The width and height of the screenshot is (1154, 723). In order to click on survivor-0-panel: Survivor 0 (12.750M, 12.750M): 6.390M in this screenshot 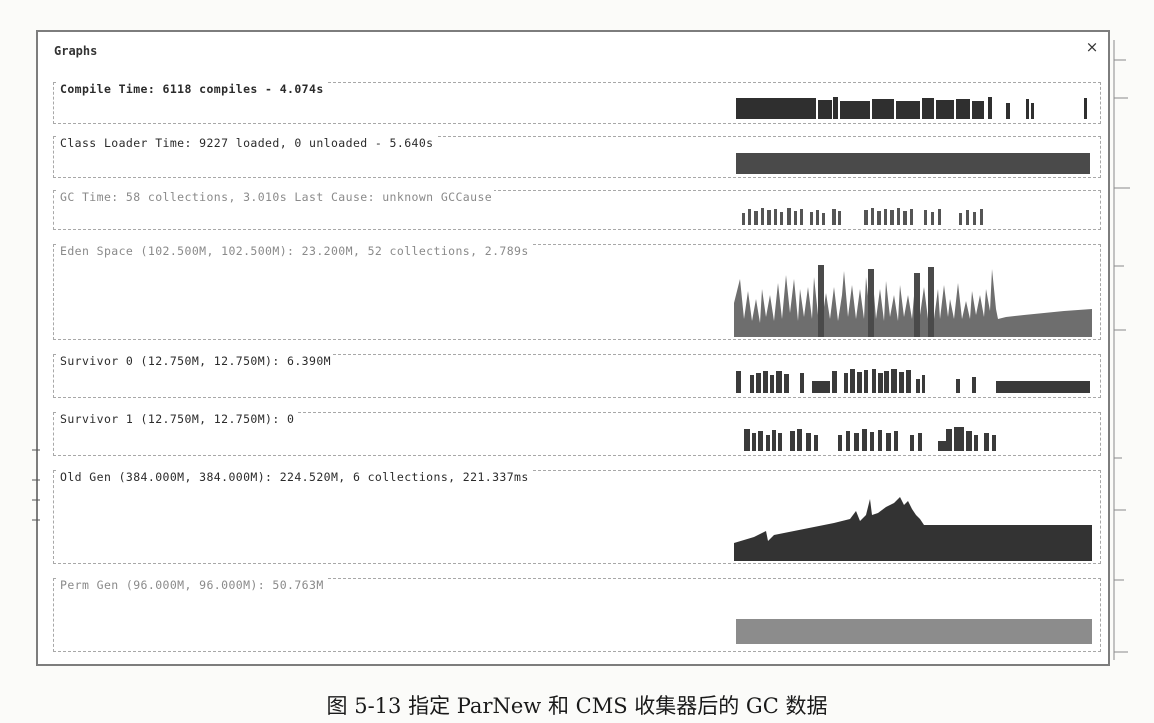, I will do `click(577, 376)`.